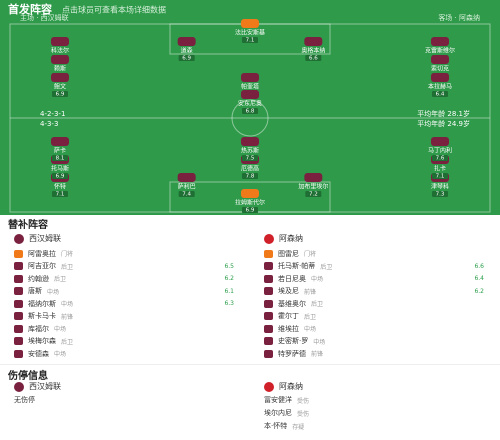  I want to click on injury-row: 埃尔内尼 受伤, so click(286, 413).